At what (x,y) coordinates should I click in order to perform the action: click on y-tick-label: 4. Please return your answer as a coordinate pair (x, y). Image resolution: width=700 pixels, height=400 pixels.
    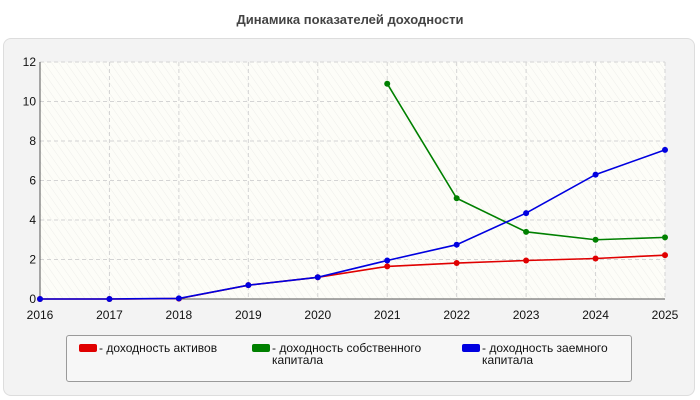
    Looking at the image, I should click on (32, 220).